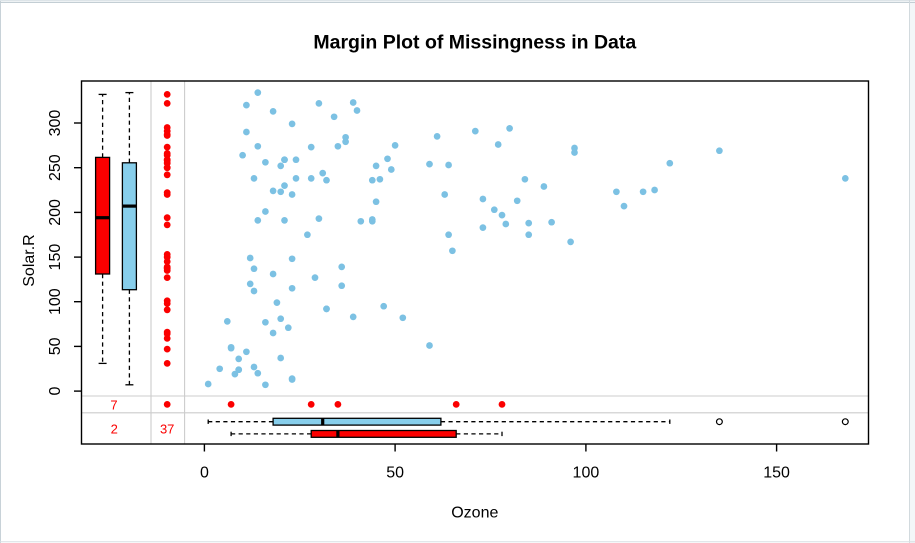 Image resolution: width=915 pixels, height=543 pixels. What do you see at coordinates (167, 429) in the screenshot?
I see `svg-text: 37` at bounding box center [167, 429].